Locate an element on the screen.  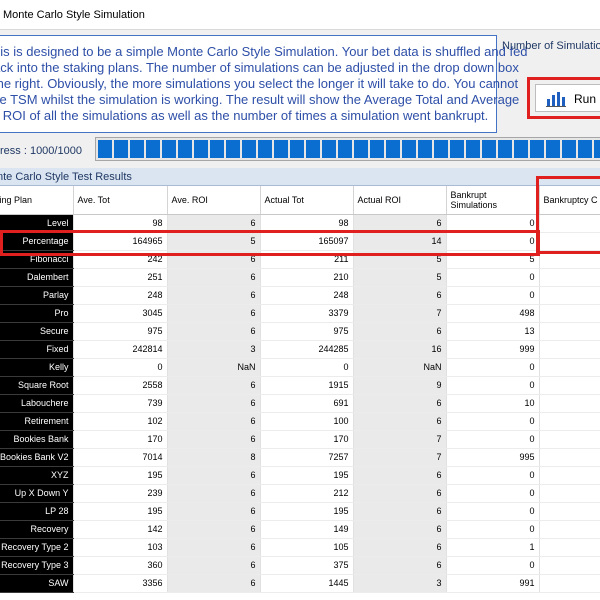
cell-actual-tot: 165097 is located at coordinates (307, 241).